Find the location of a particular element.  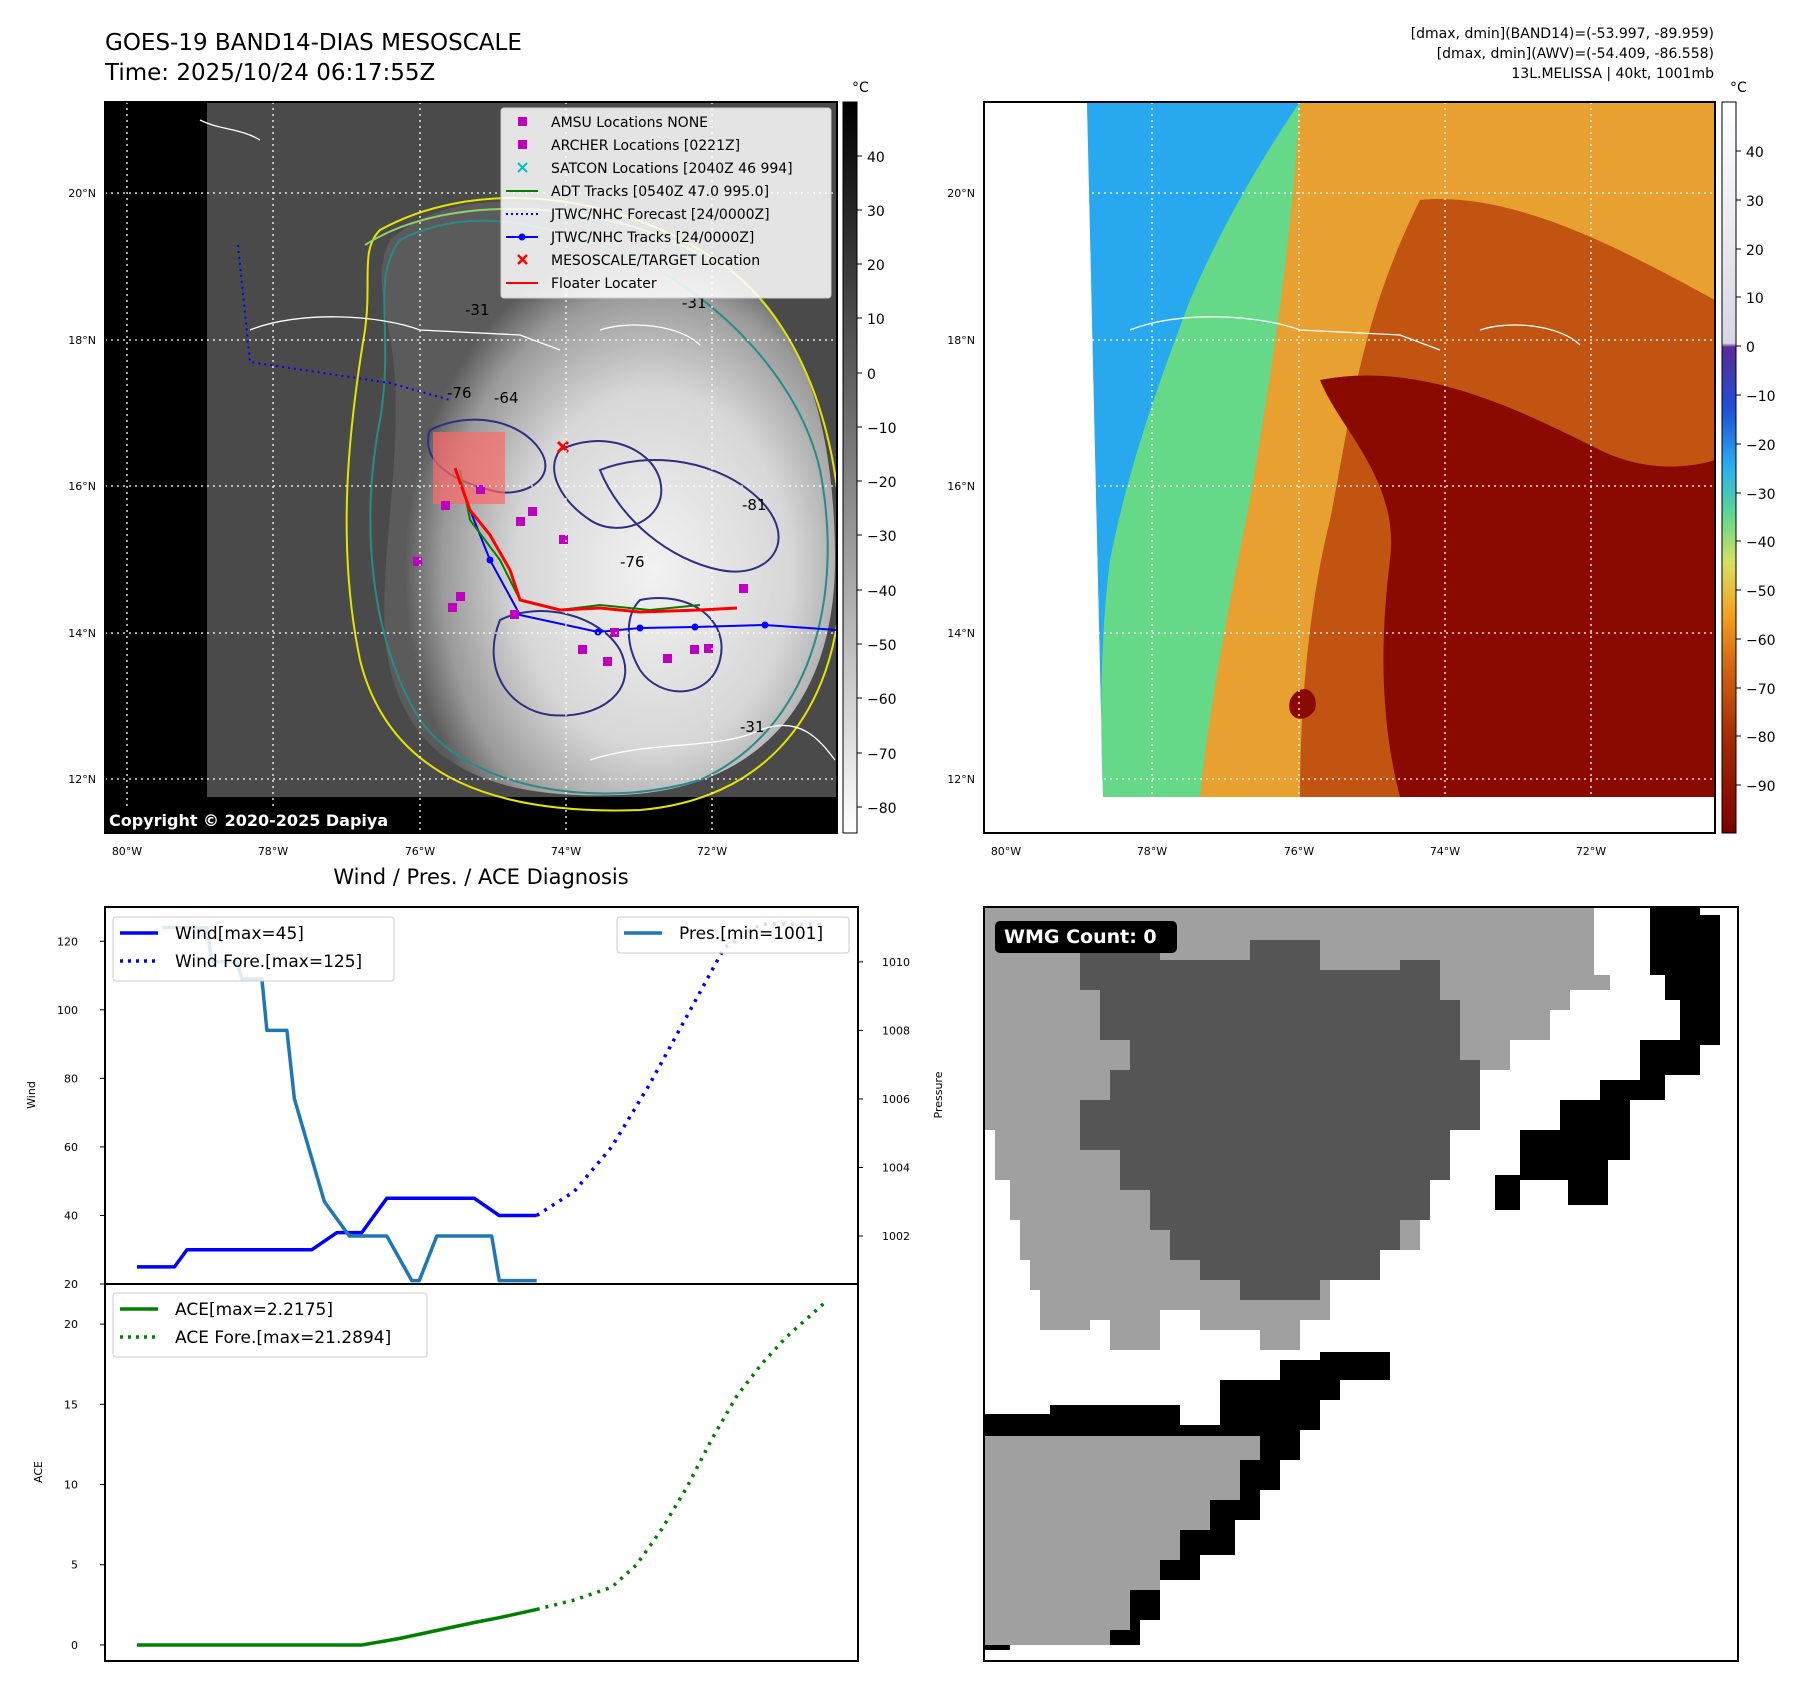

ir-colorbar-gradient is located at coordinates (850, 467).